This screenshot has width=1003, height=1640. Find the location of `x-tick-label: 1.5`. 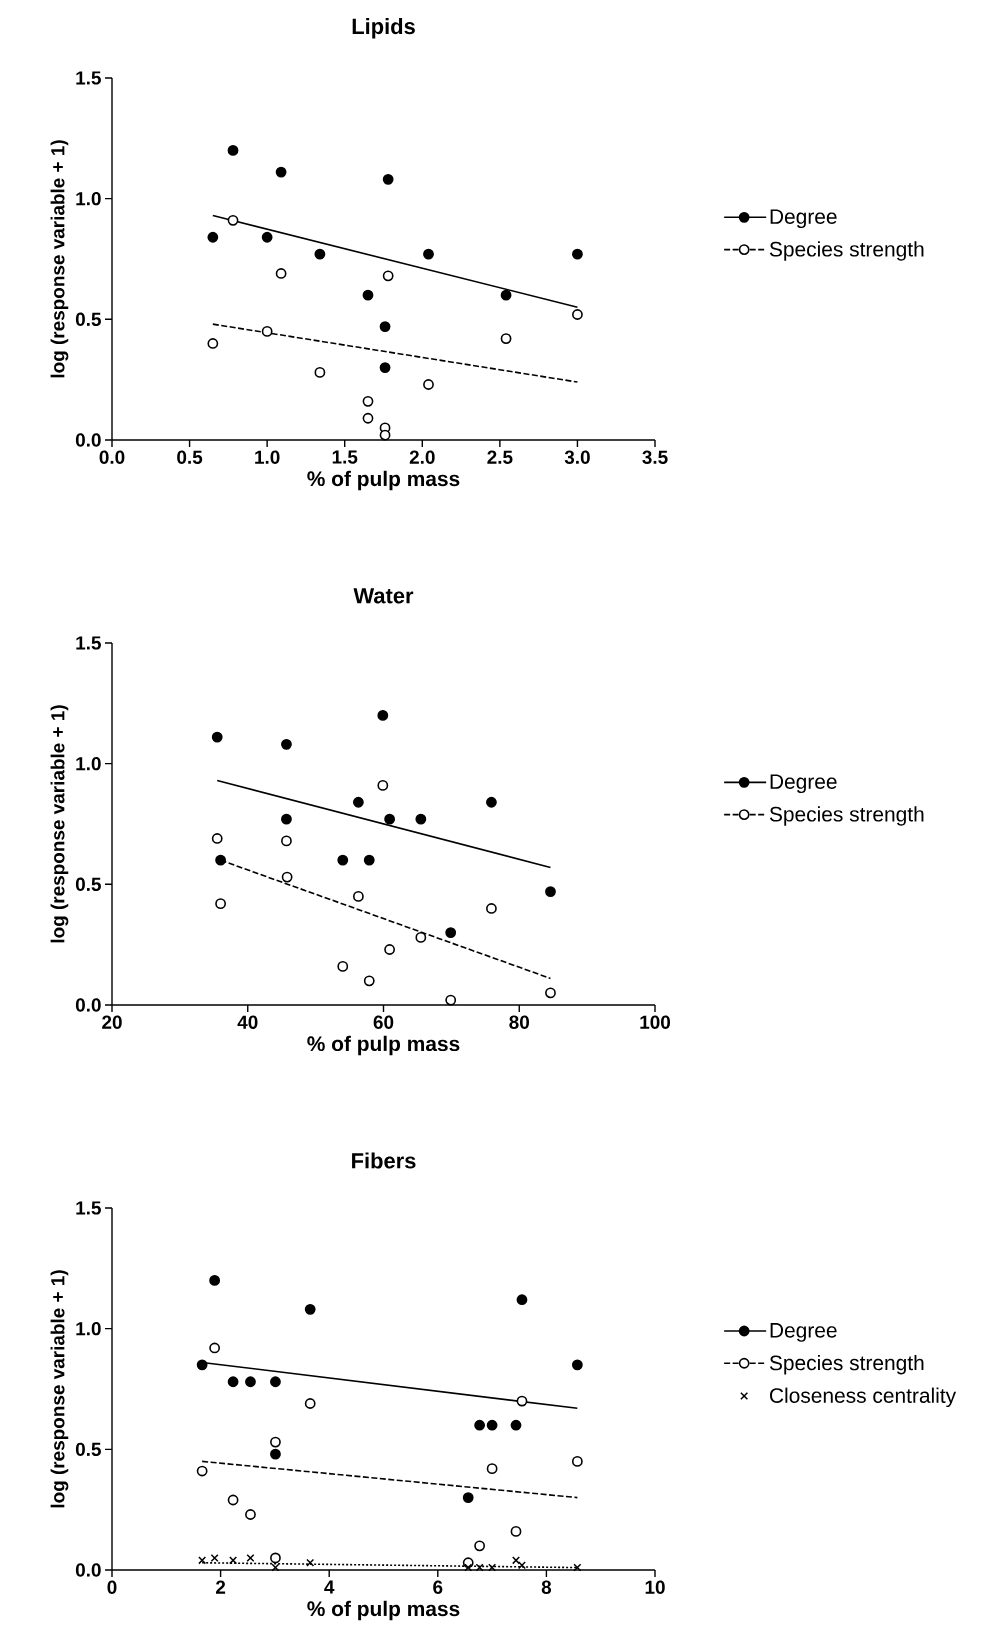

x-tick-label: 1.5 is located at coordinates (345, 457).